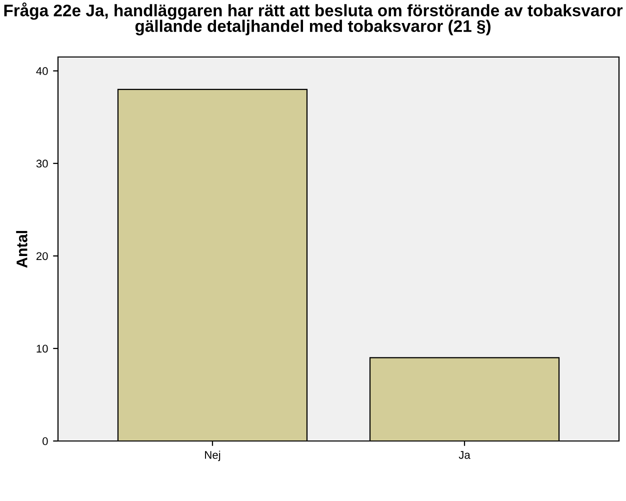  Describe the element at coordinates (42, 348) in the screenshot. I see `y-tick-label: 10` at that location.